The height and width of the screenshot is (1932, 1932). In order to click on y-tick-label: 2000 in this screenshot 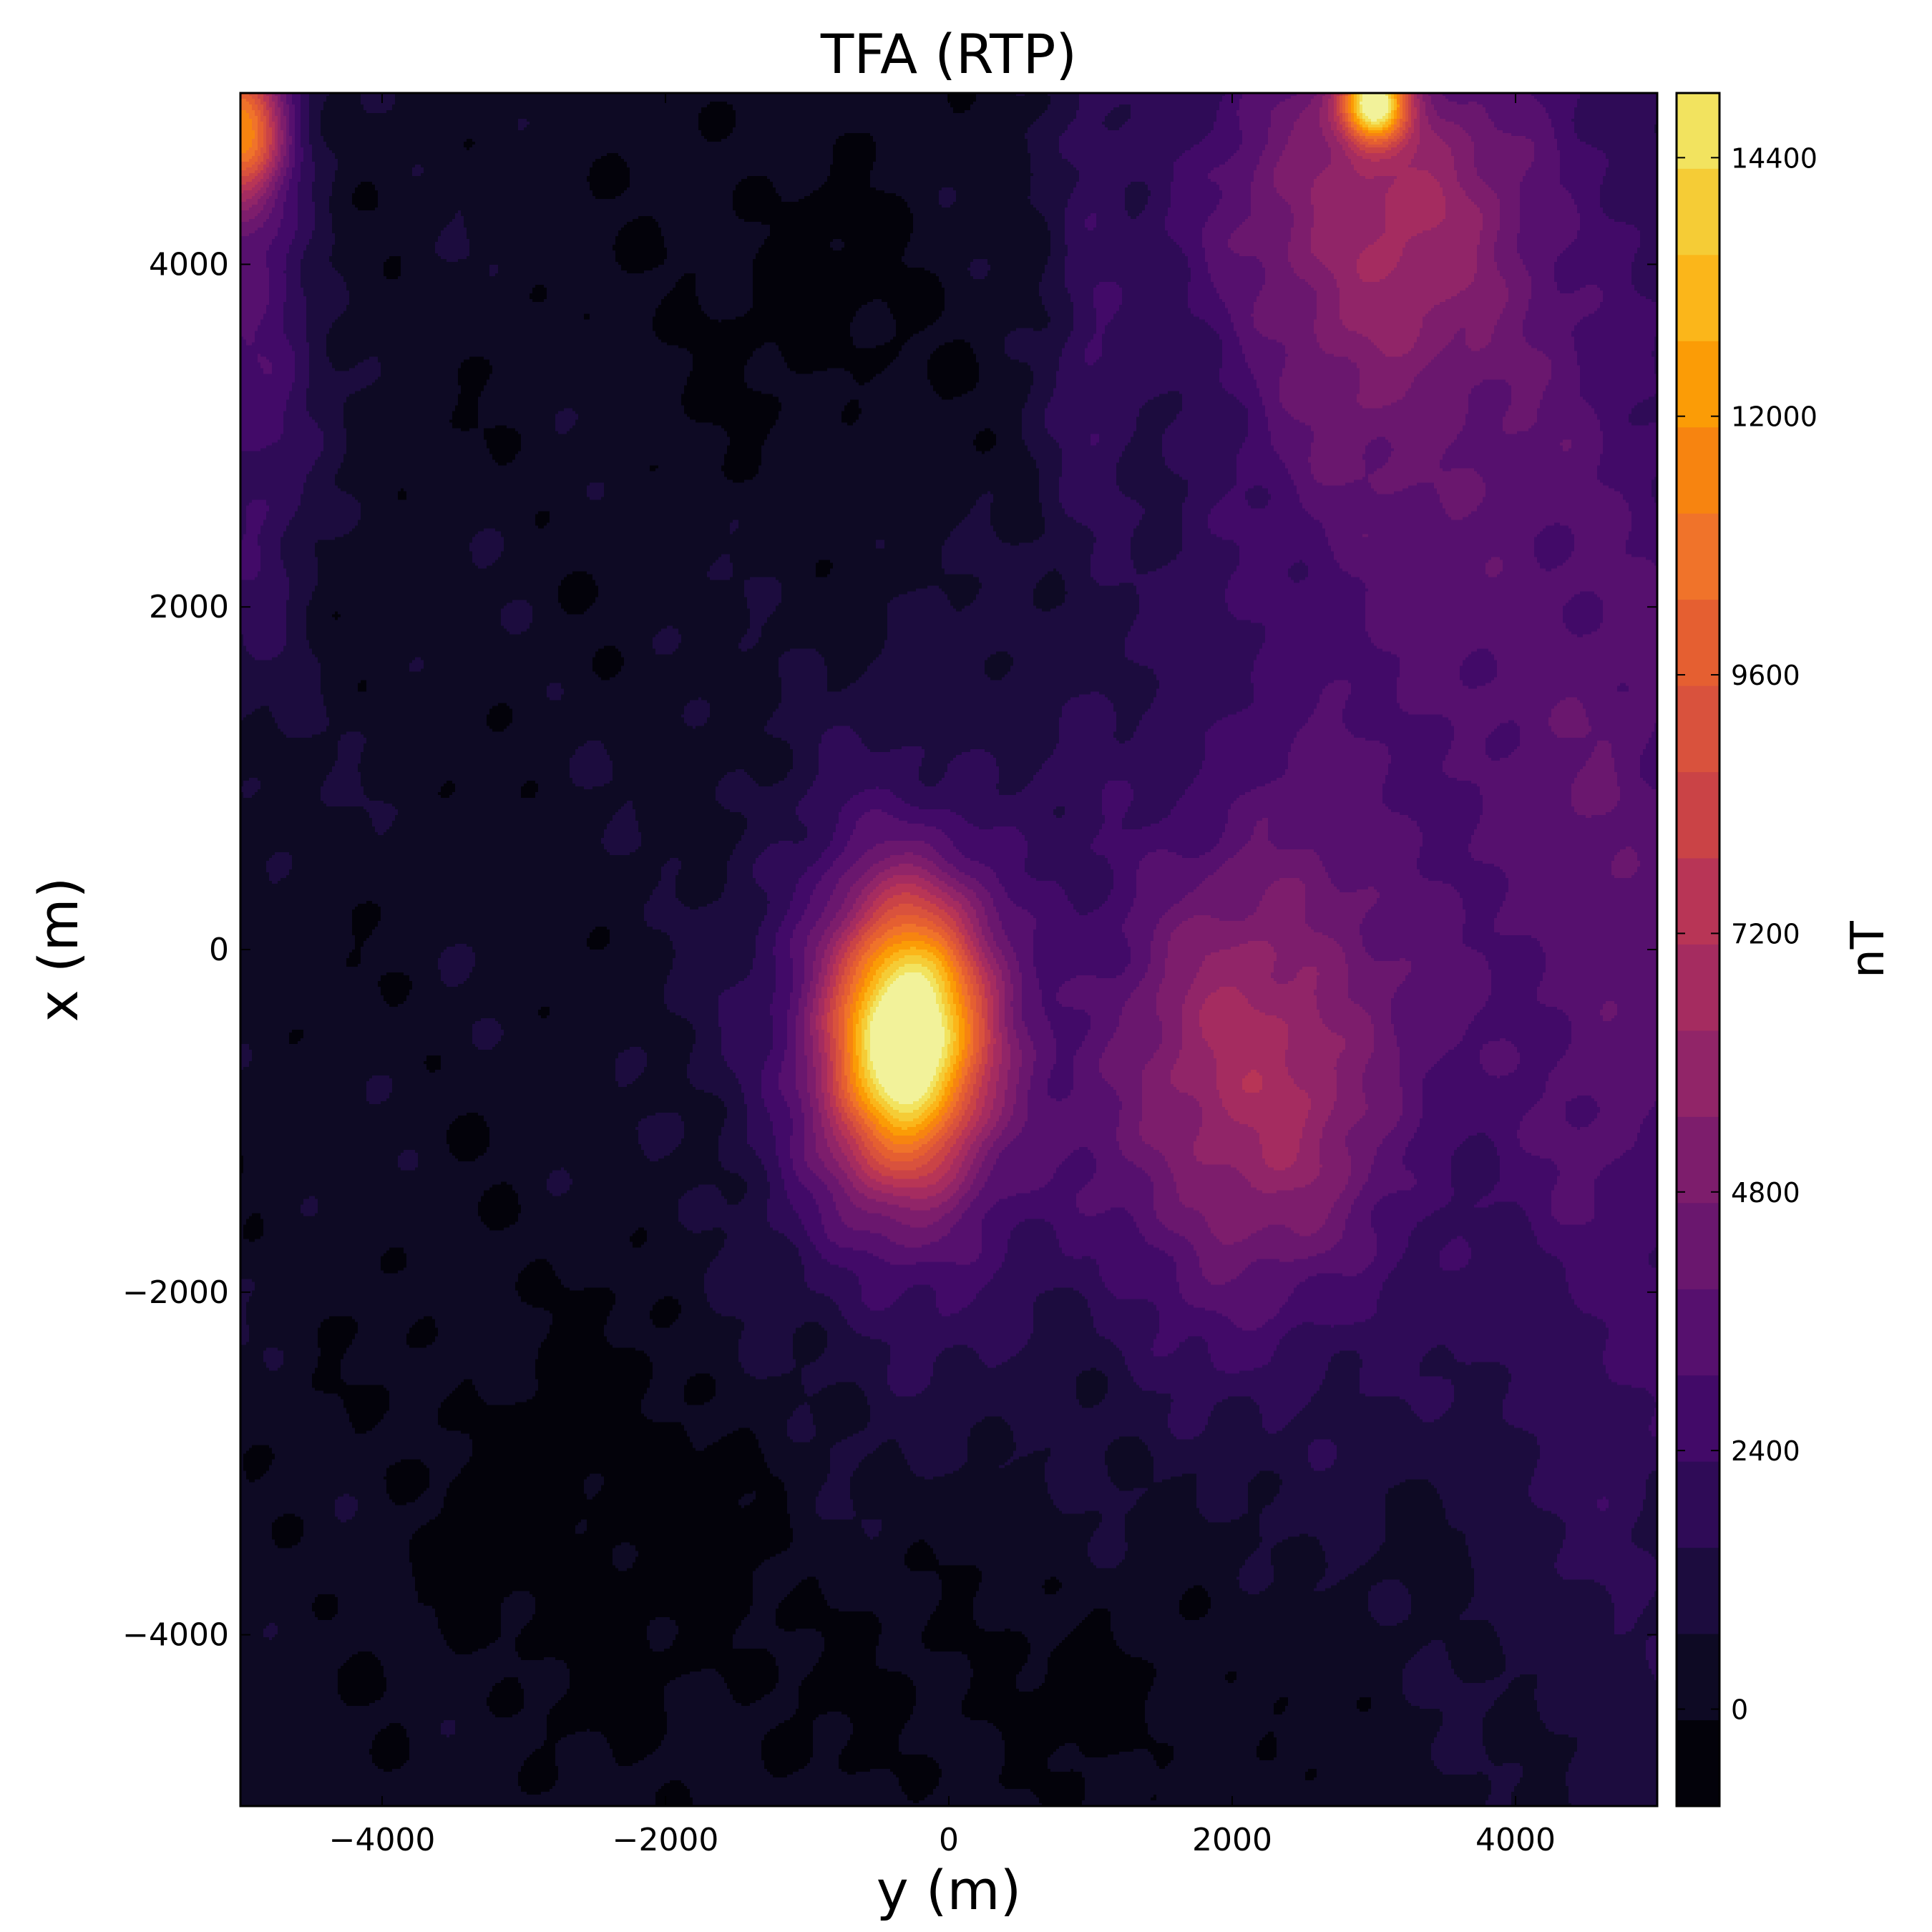, I will do `click(189, 607)`.